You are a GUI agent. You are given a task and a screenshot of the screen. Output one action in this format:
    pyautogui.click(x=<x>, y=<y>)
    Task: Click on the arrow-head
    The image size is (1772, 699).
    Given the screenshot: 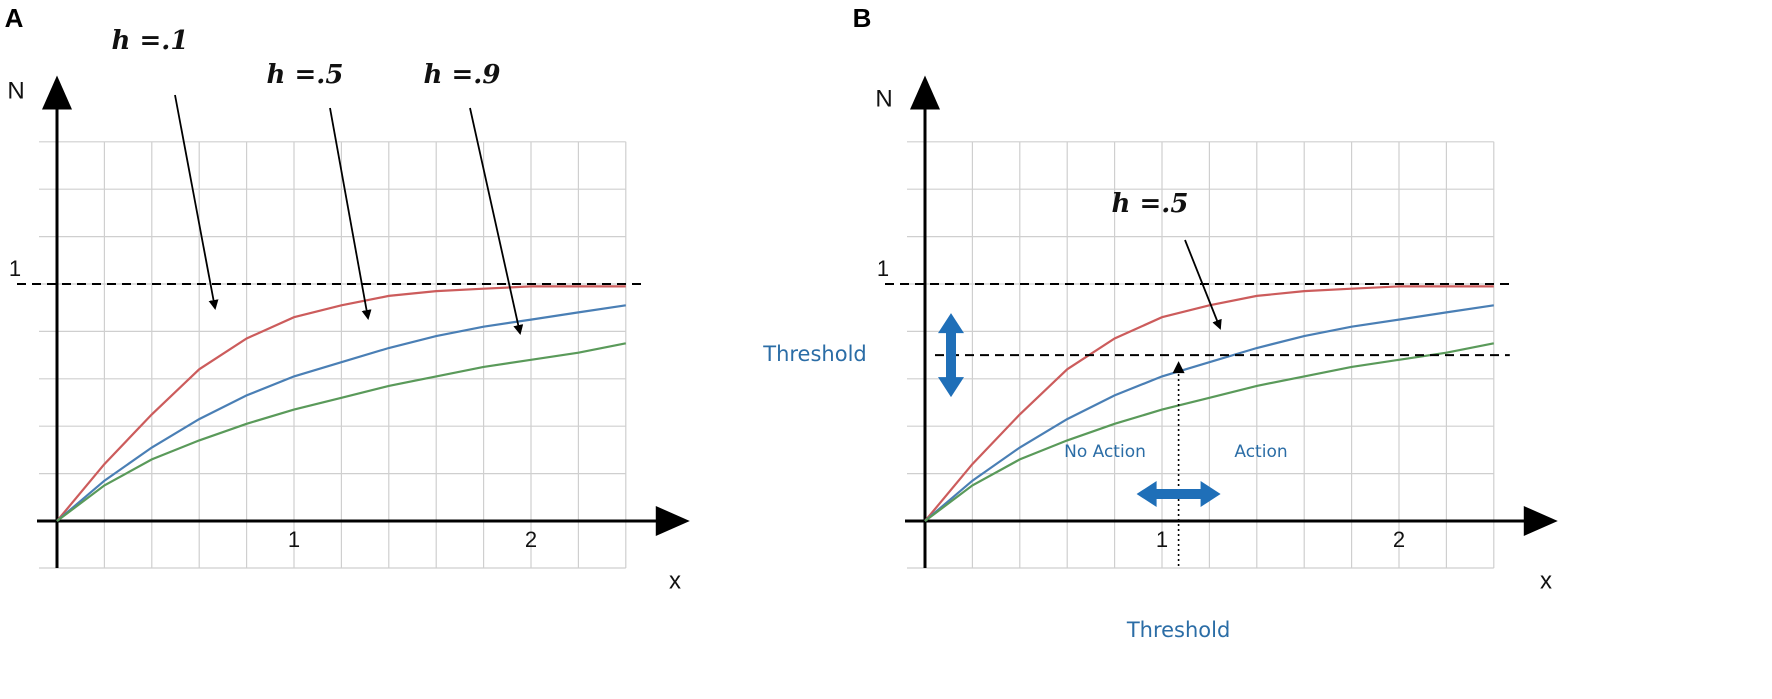 What is the action you would take?
    pyautogui.click(x=1178, y=367)
    